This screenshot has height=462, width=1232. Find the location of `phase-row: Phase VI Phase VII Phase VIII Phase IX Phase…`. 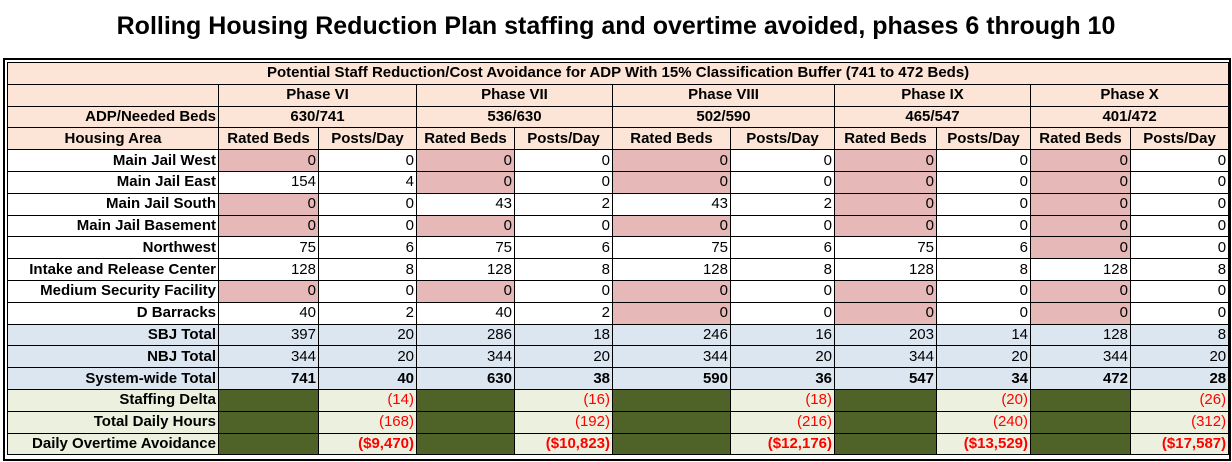

phase-row: Phase VI Phase VII Phase VIII Phase IX Phase… is located at coordinates (618, 95).